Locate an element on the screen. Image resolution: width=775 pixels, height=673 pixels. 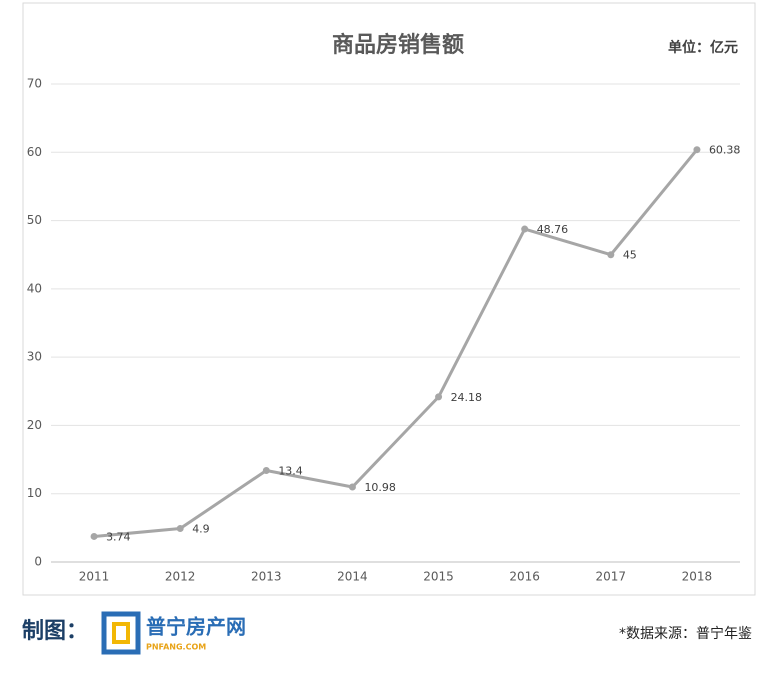
y-tick-label: 50 is located at coordinates (34, 220).